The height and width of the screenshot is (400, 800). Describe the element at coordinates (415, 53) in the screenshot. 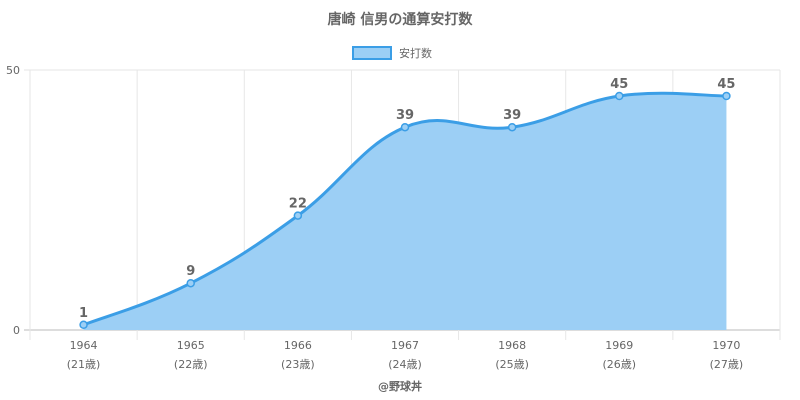

I see `legend-label: 安打数` at that location.